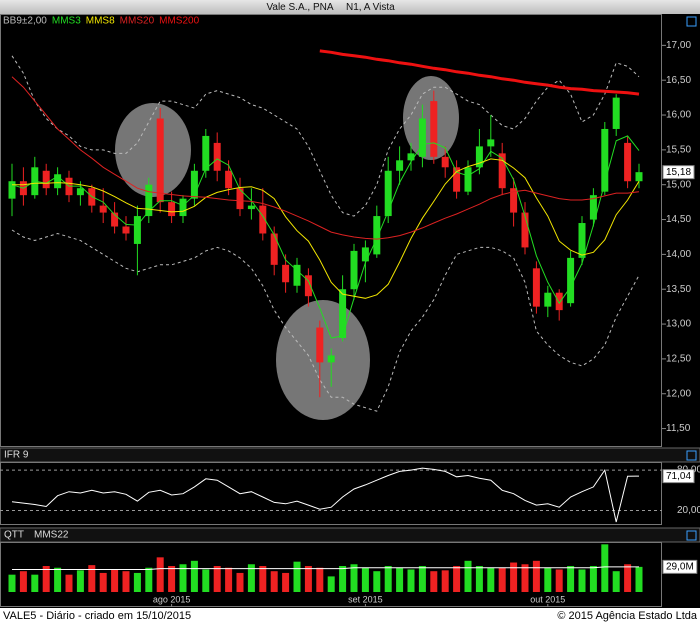 The image size is (700, 623). Describe the element at coordinates (678, 80) in the screenshot. I see `y-tick-label: 16,50` at that location.